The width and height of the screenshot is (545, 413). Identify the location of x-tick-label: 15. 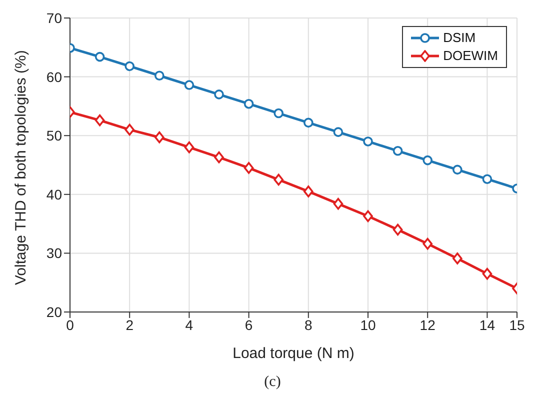
(517, 324).